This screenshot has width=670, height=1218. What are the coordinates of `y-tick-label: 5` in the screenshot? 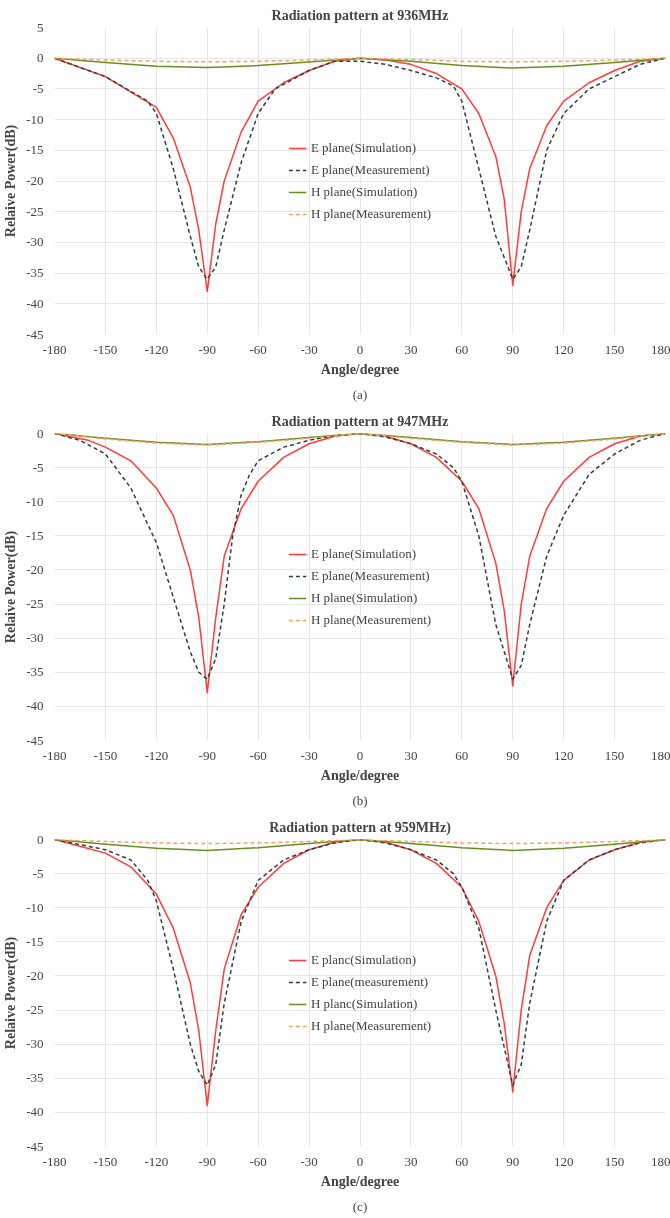 It's located at (40, 27).